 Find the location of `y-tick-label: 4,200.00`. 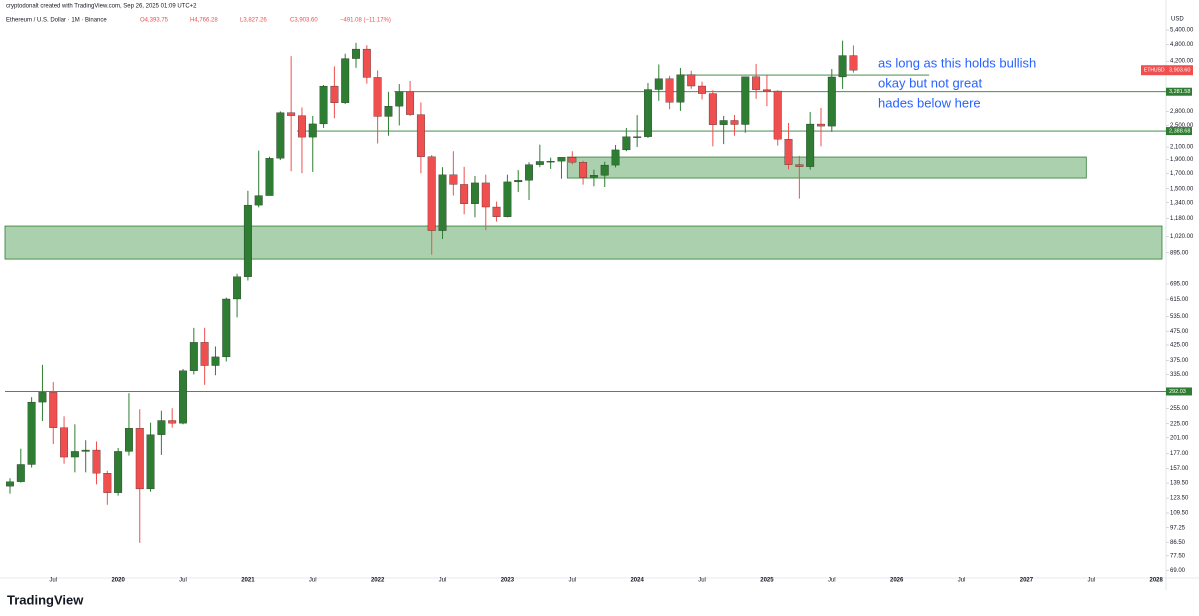

y-tick-label: 4,200.00 is located at coordinates (1182, 62).